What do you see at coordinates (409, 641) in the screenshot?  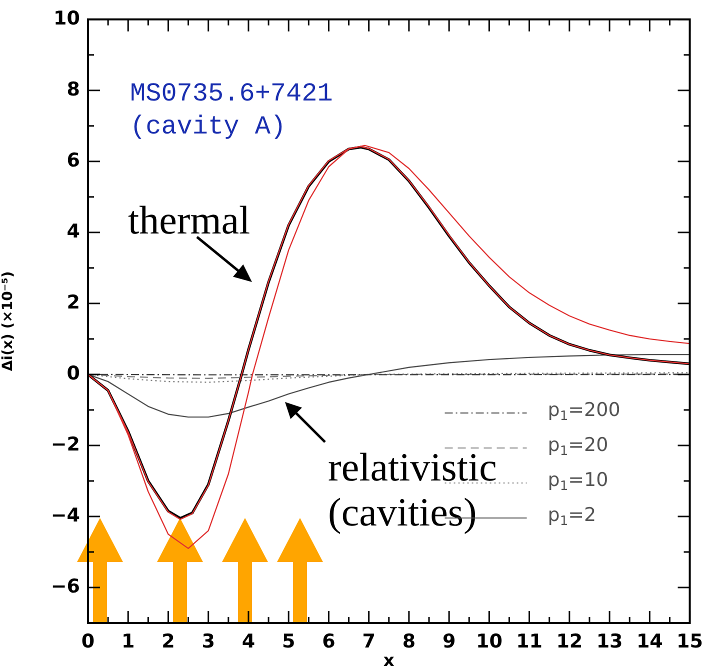 I see `x-tick-label: 8` at bounding box center [409, 641].